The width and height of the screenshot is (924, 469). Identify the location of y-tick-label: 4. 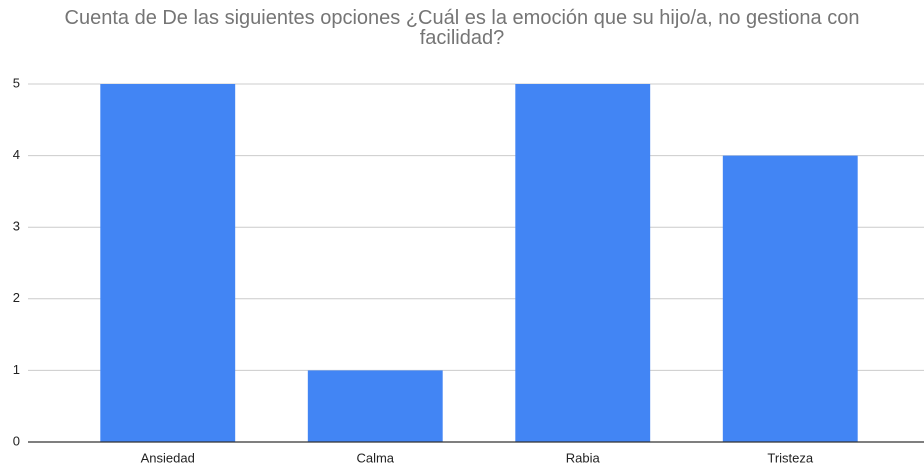
(16, 154).